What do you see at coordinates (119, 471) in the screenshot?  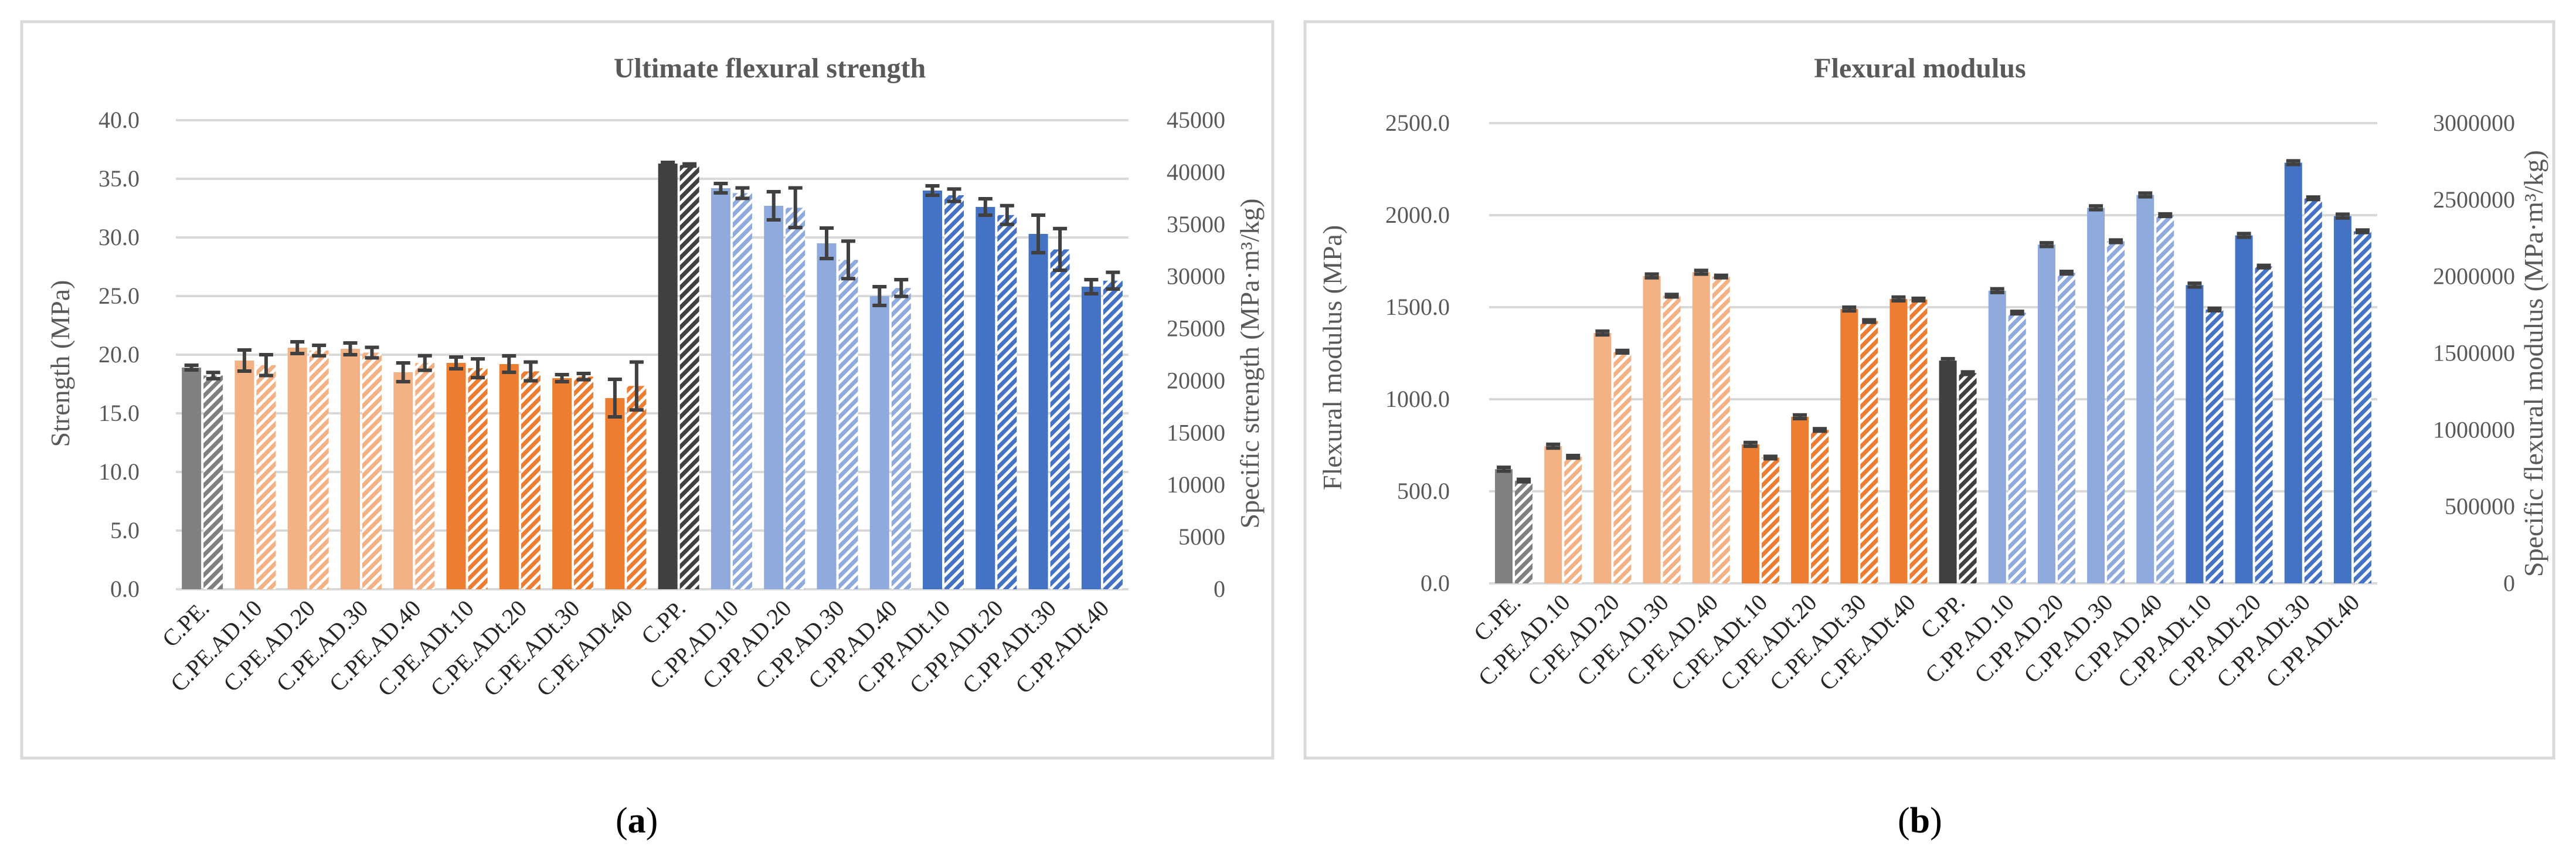 I see `y-tick-label: 10.0` at bounding box center [119, 471].